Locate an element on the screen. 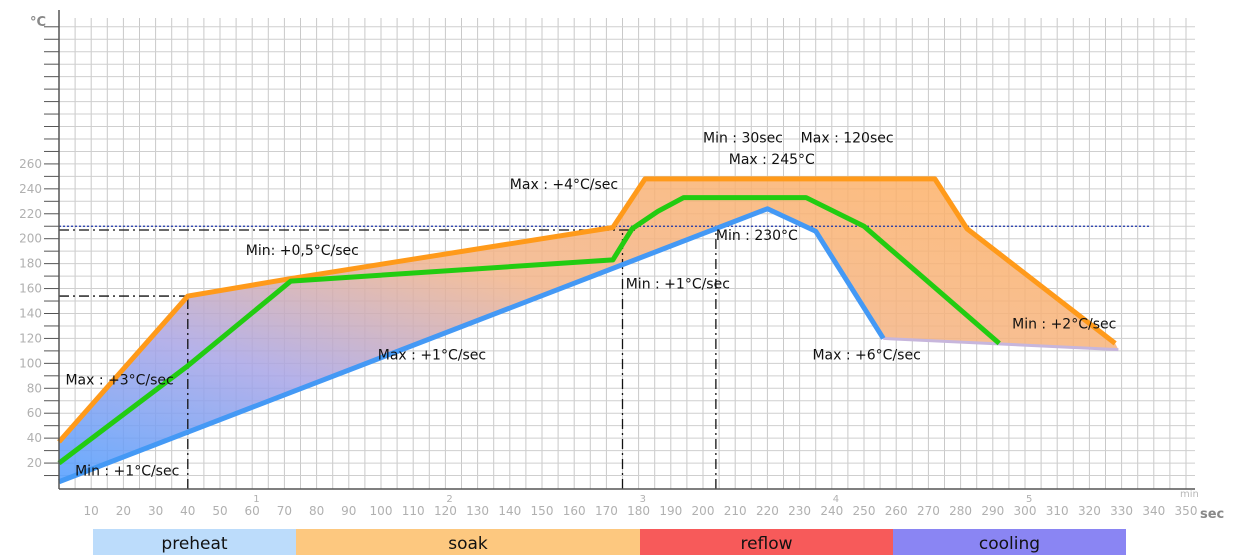 The image size is (1238, 555). x-tick-label: 210 is located at coordinates (735, 511).